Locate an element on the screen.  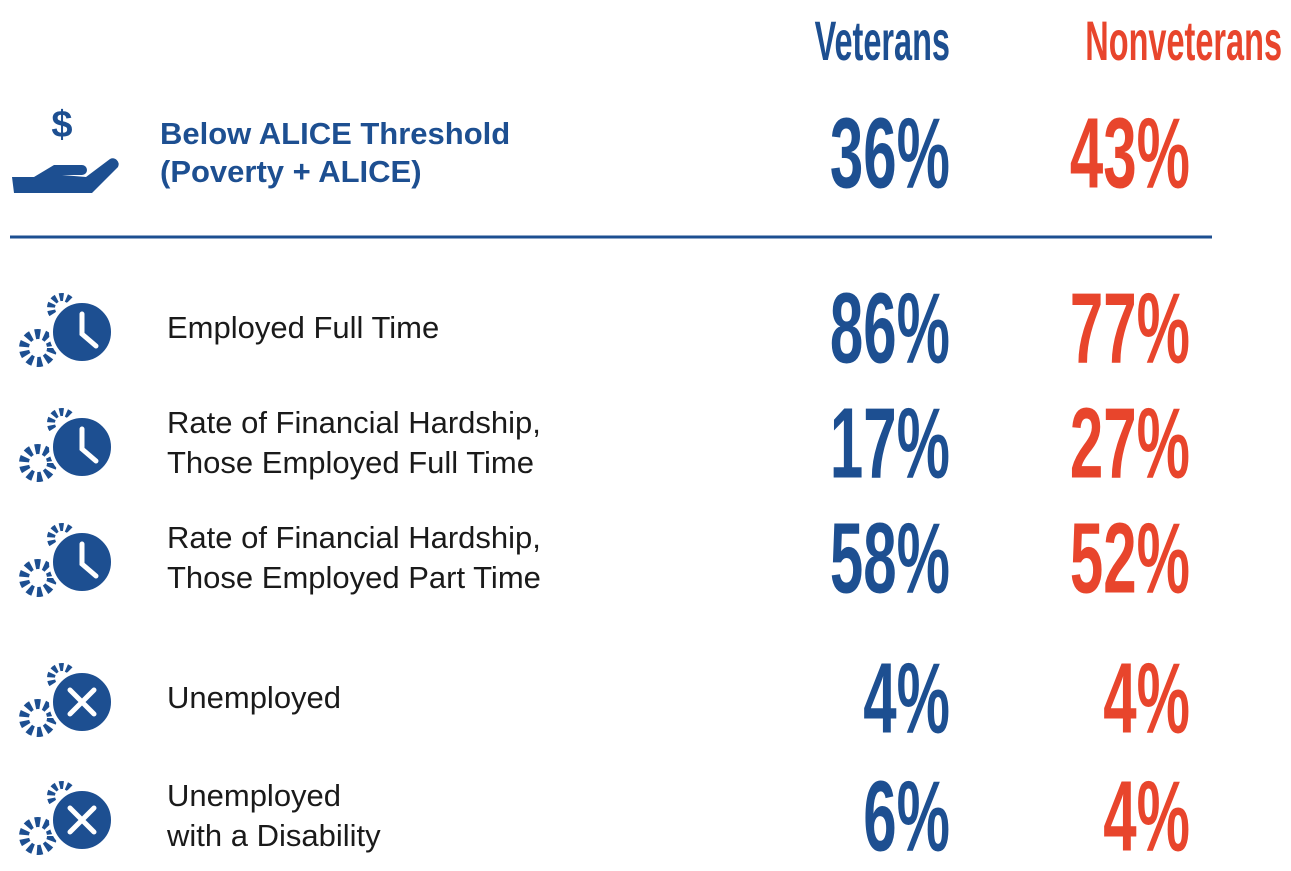
value-group: 17% is located at coordinates (890, 444).